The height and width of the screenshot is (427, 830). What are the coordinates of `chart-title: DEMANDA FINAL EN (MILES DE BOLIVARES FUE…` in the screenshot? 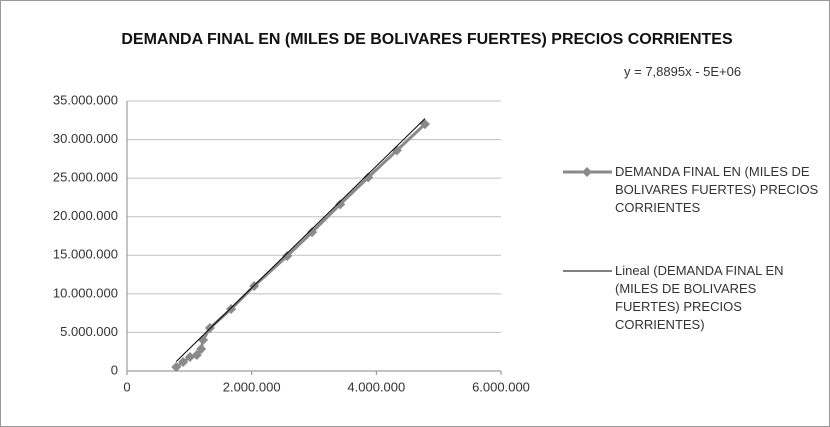 It's located at (427, 39).